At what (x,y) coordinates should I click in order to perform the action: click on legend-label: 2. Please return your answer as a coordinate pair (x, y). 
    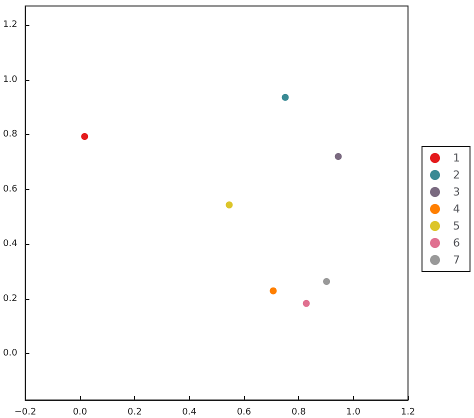
    Looking at the image, I should click on (456, 175).